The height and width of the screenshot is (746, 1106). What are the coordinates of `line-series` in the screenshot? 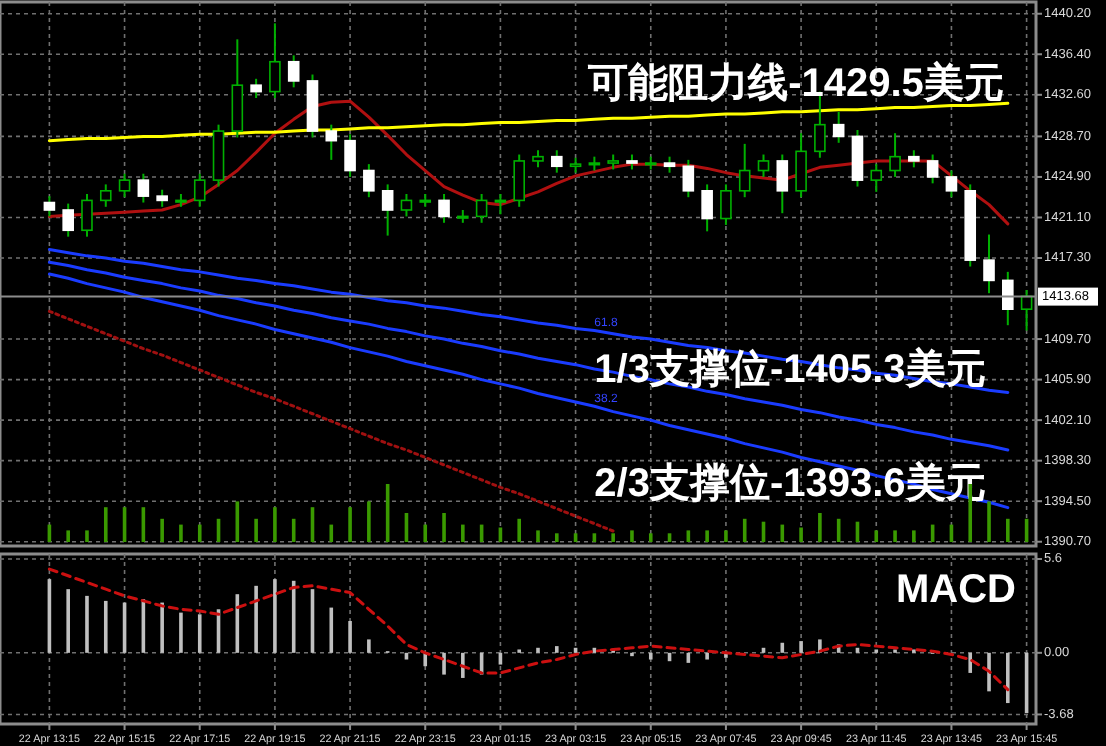 It's located at (528, 629).